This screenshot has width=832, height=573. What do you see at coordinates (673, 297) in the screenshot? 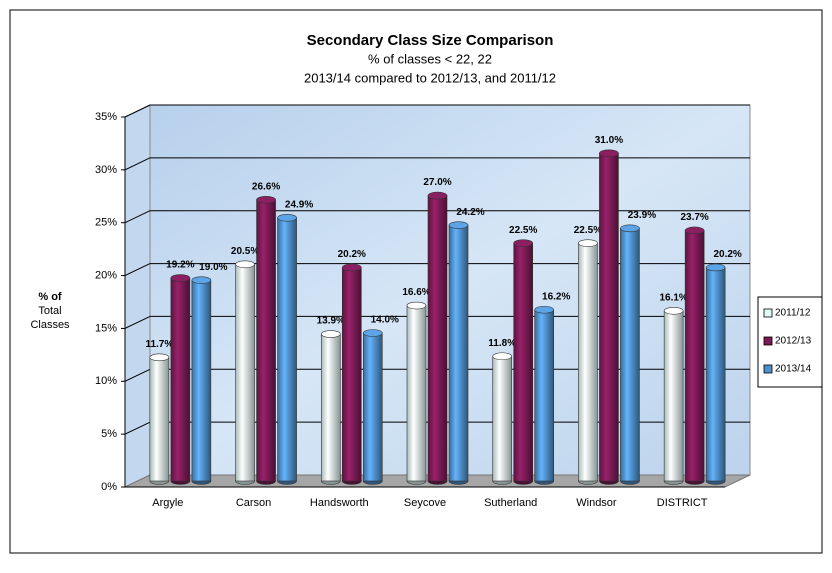
I see `value-label: 16.1%` at bounding box center [673, 297].